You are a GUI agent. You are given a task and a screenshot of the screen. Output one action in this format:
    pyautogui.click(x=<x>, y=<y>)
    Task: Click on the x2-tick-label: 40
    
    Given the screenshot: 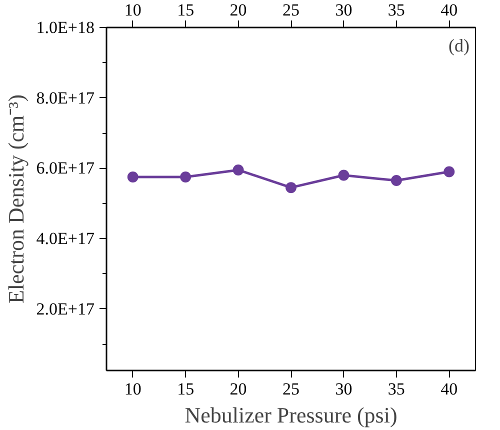 What is the action you would take?
    pyautogui.click(x=449, y=389)
    